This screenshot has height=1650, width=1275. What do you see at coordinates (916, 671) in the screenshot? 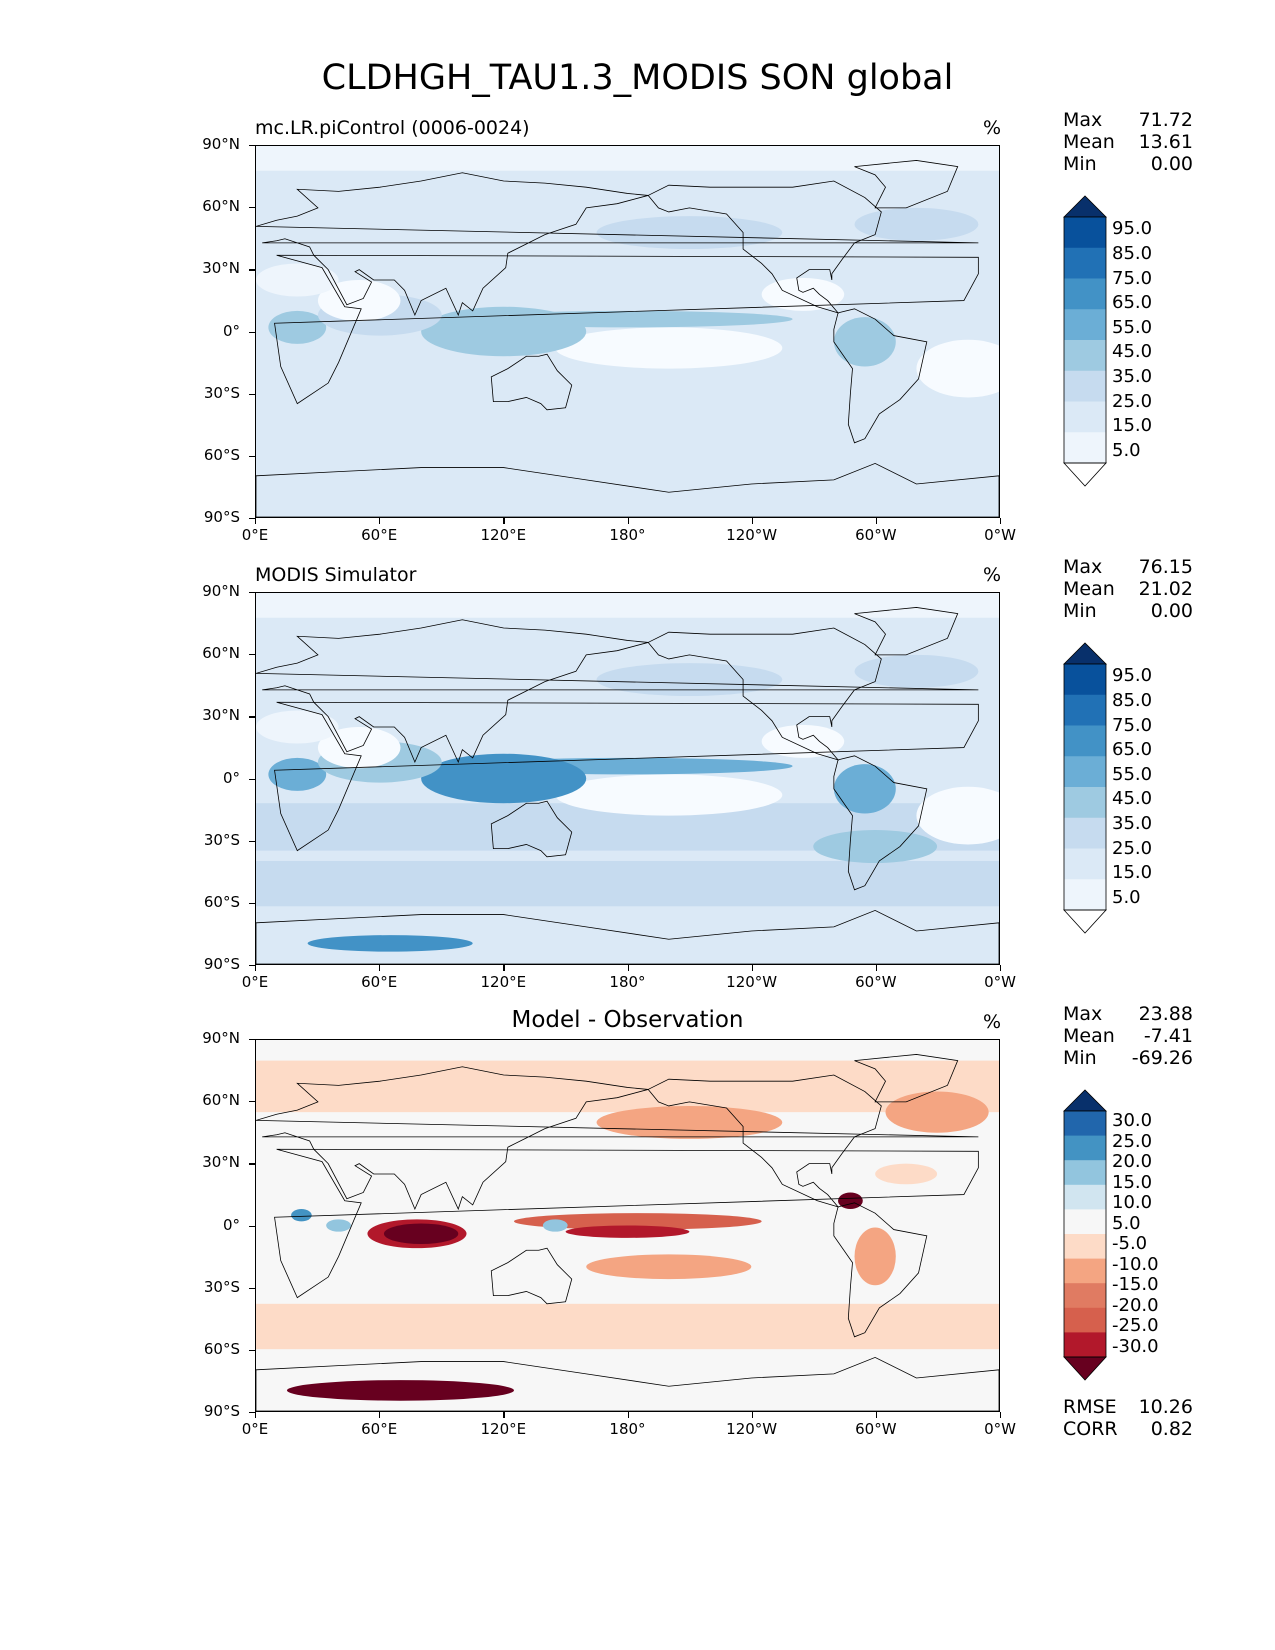
I see `field-north-atlantic` at bounding box center [916, 671].